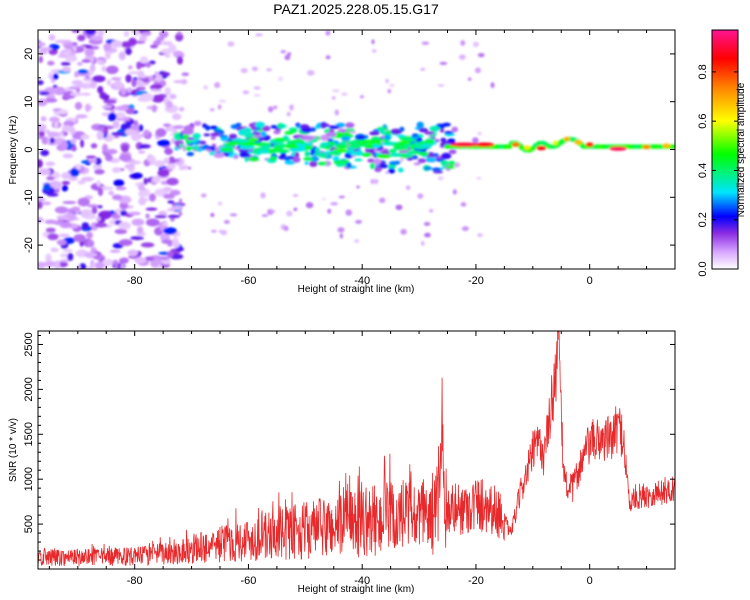 This screenshot has height=600, width=750. I want to click on colorbar-label: Normalized spectral amplitude, so click(741, 149).